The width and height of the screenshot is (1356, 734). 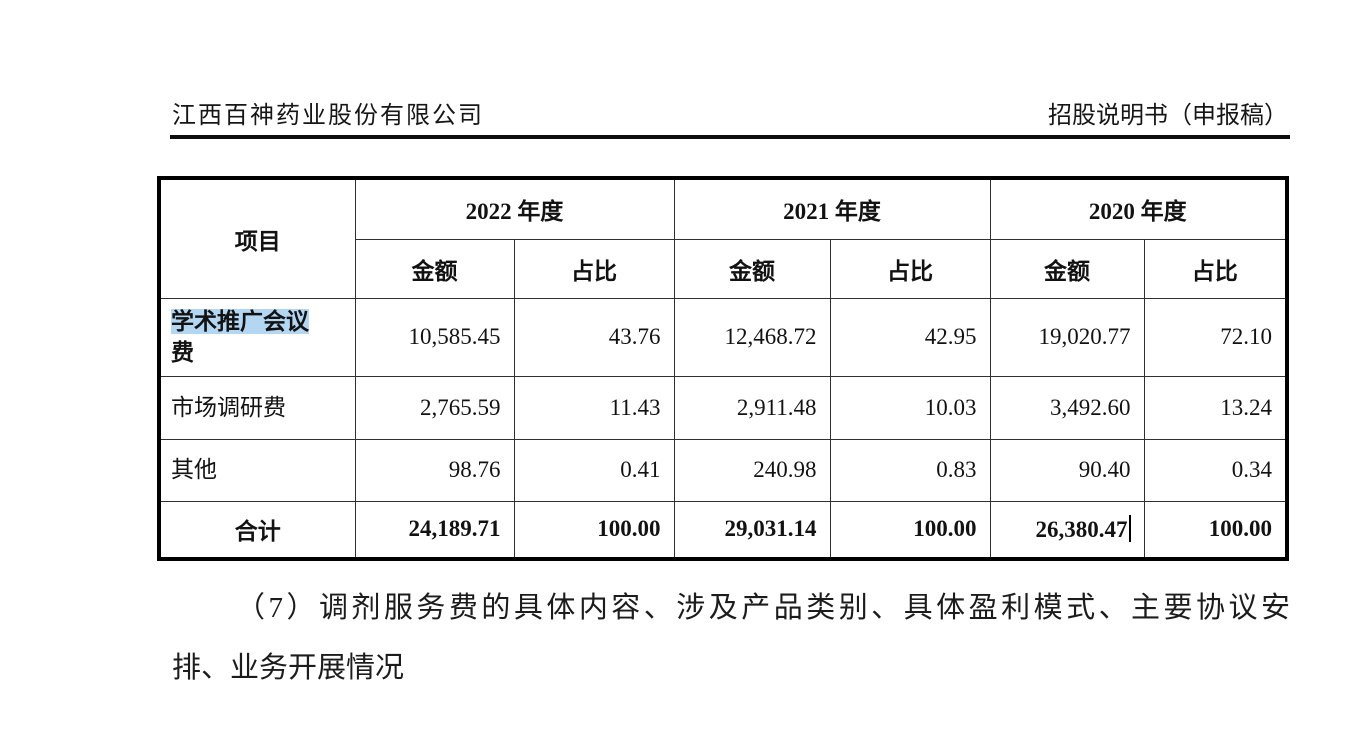 I want to click on cell-value: 240.98, so click(x=752, y=470).